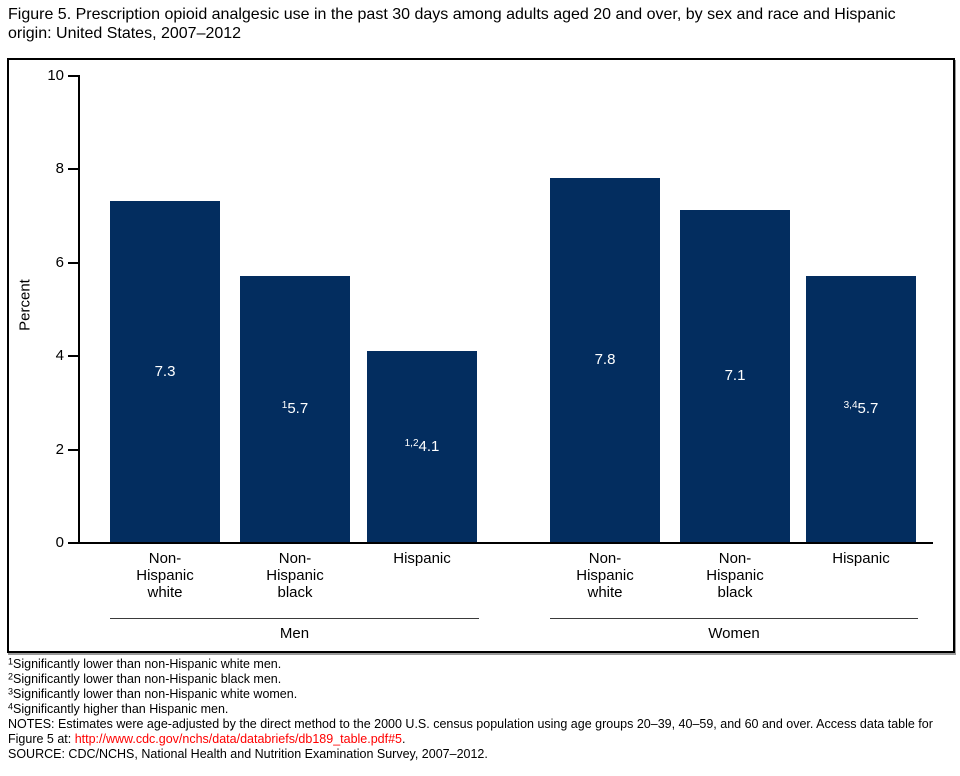 The image size is (960, 776). I want to click on bar-value-label: 1,24.1, so click(422, 446).